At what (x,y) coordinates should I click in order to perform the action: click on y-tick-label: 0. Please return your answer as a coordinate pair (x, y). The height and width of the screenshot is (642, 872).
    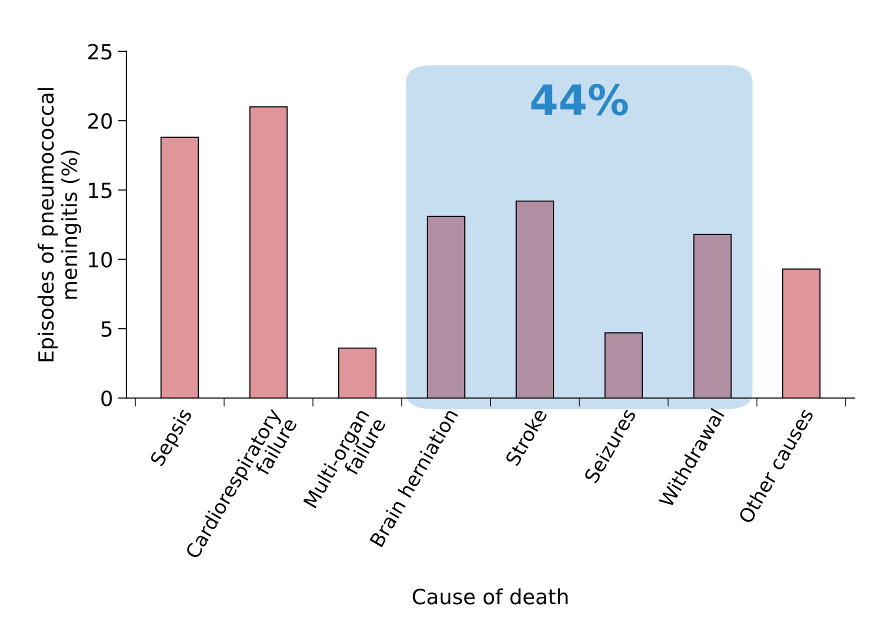
    Looking at the image, I should click on (106, 398).